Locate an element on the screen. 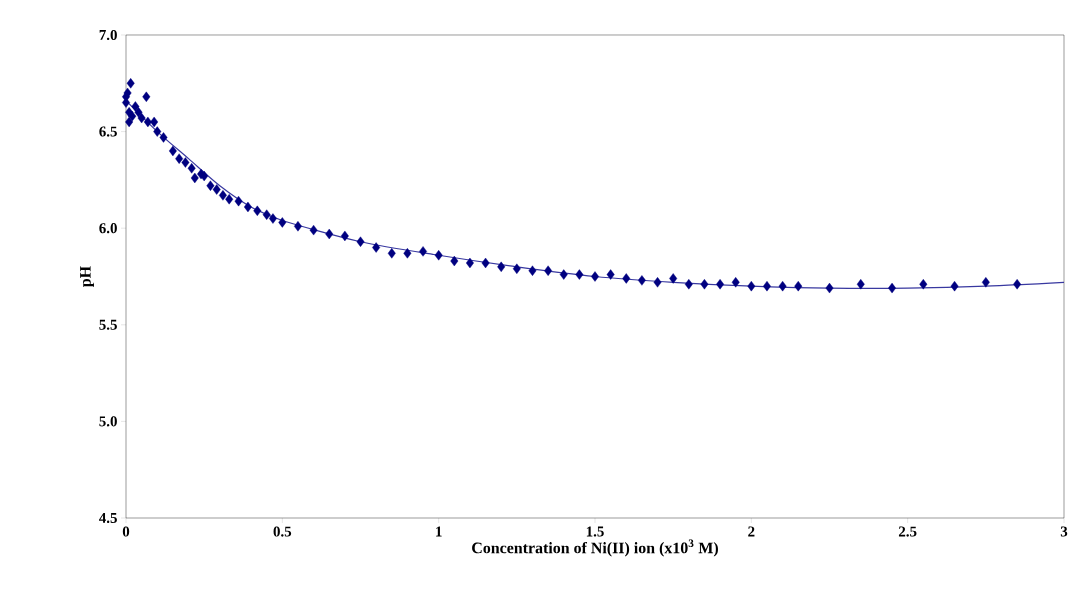 The width and height of the screenshot is (1091, 601). y-tick-label: 6.0 is located at coordinates (108, 228).